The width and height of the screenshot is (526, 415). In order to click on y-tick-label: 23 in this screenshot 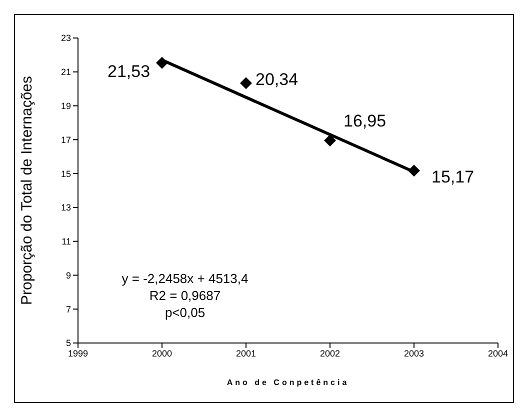, I will do `click(65, 38)`.